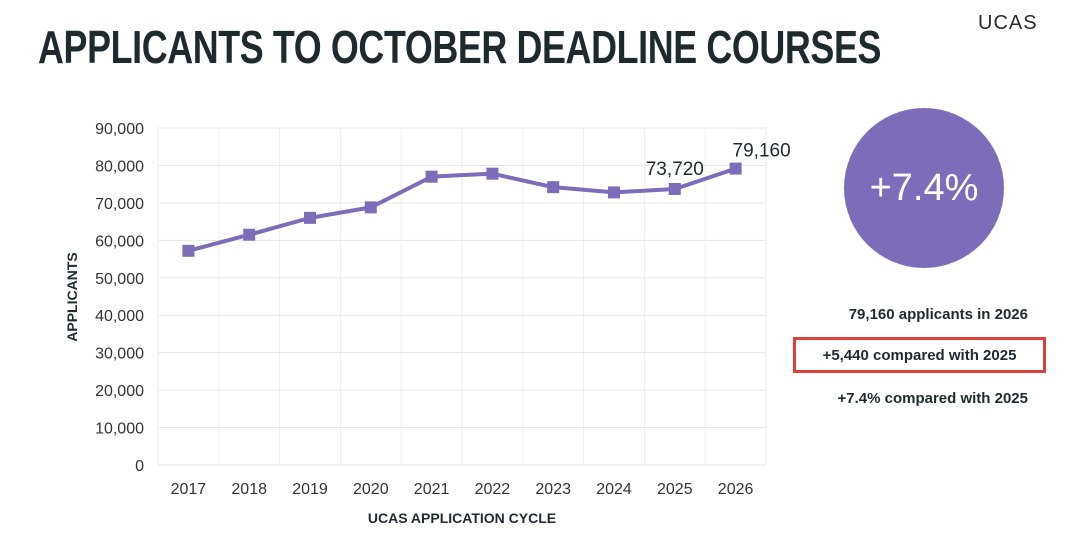  What do you see at coordinates (119, 279) in the screenshot?
I see `y-tick-label: 50,000` at bounding box center [119, 279].